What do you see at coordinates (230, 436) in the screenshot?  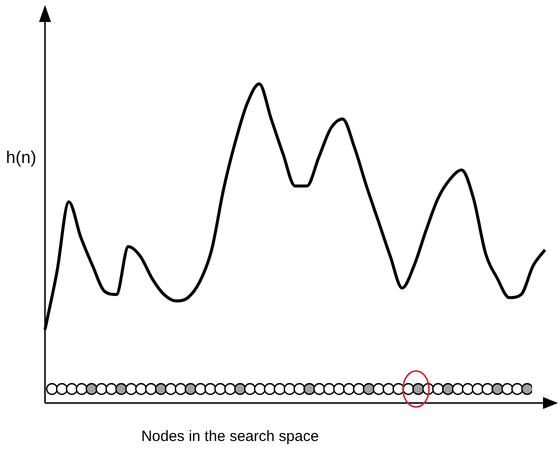 I see `x-axis-title: Nodes in the search space` at bounding box center [230, 436].